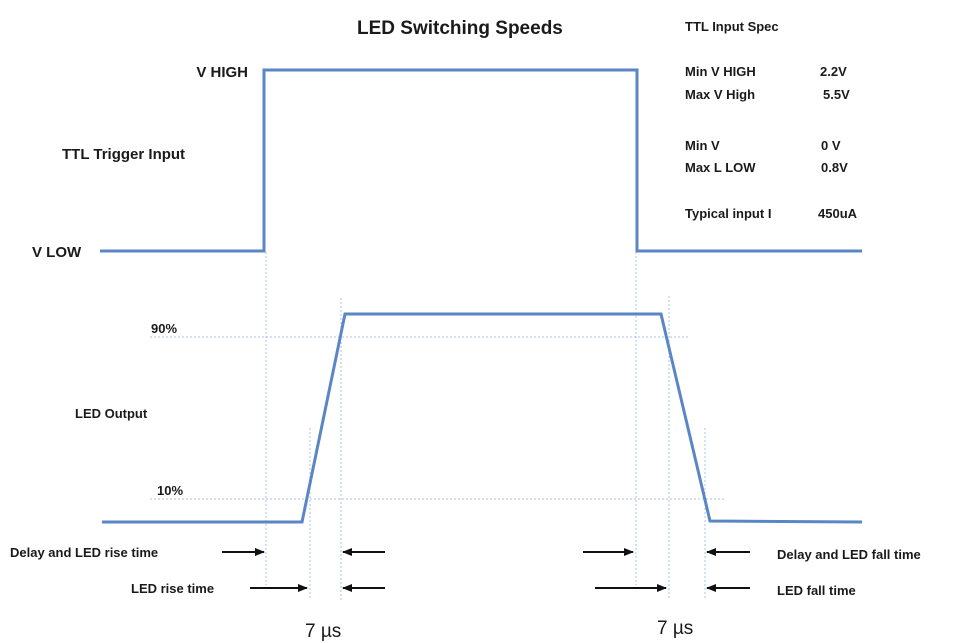  Describe the element at coordinates (111, 413) in the screenshot. I see `led-output-label: LED Output` at that location.